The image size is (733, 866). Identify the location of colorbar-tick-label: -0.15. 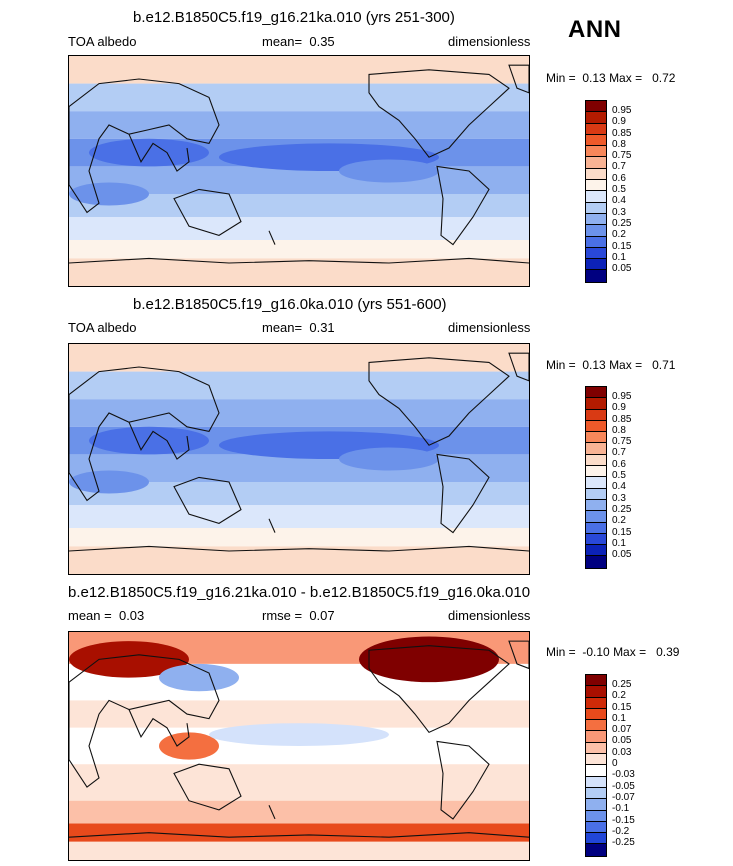
(623, 820).